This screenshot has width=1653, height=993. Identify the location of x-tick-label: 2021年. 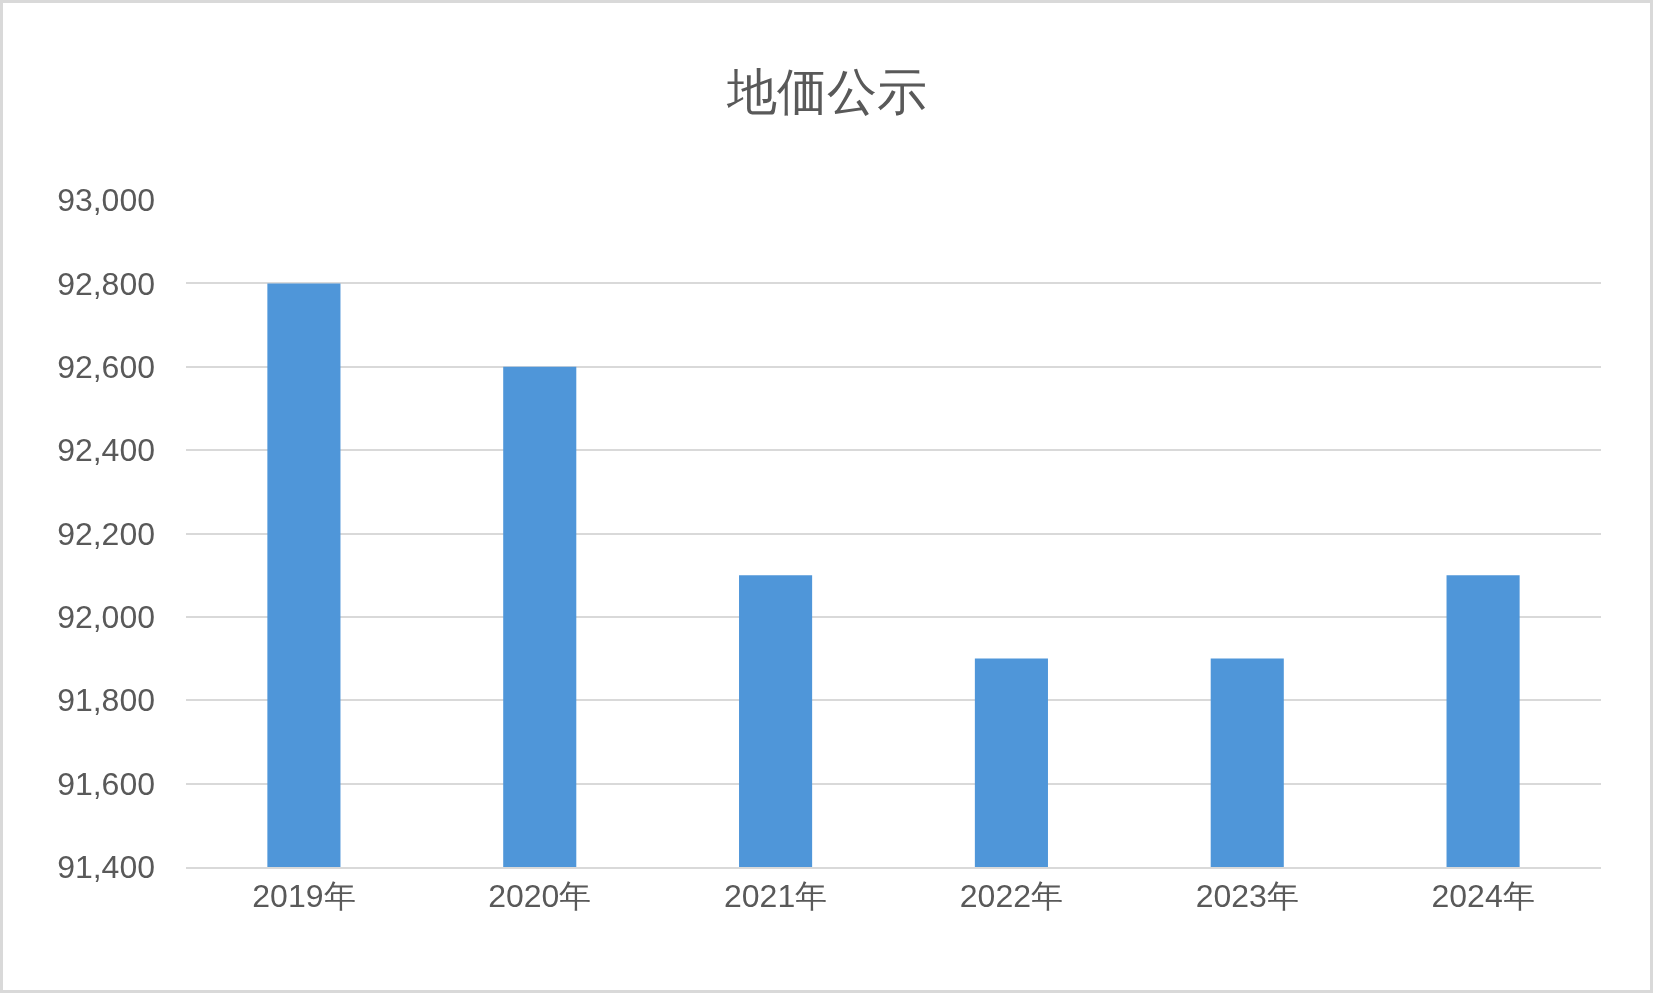
(775, 896).